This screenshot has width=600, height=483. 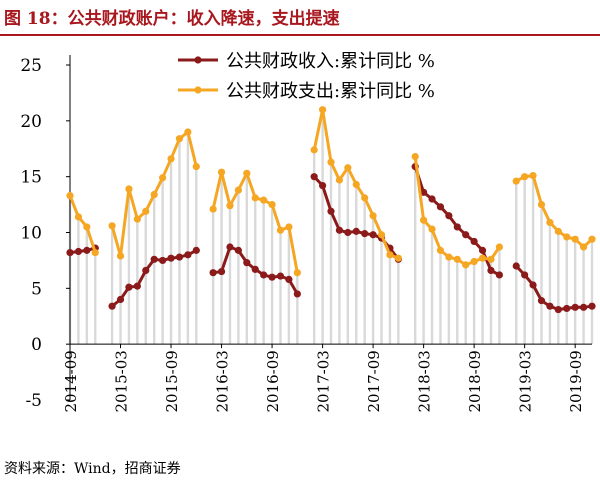 I want to click on revenue-line, so click(x=554, y=287).